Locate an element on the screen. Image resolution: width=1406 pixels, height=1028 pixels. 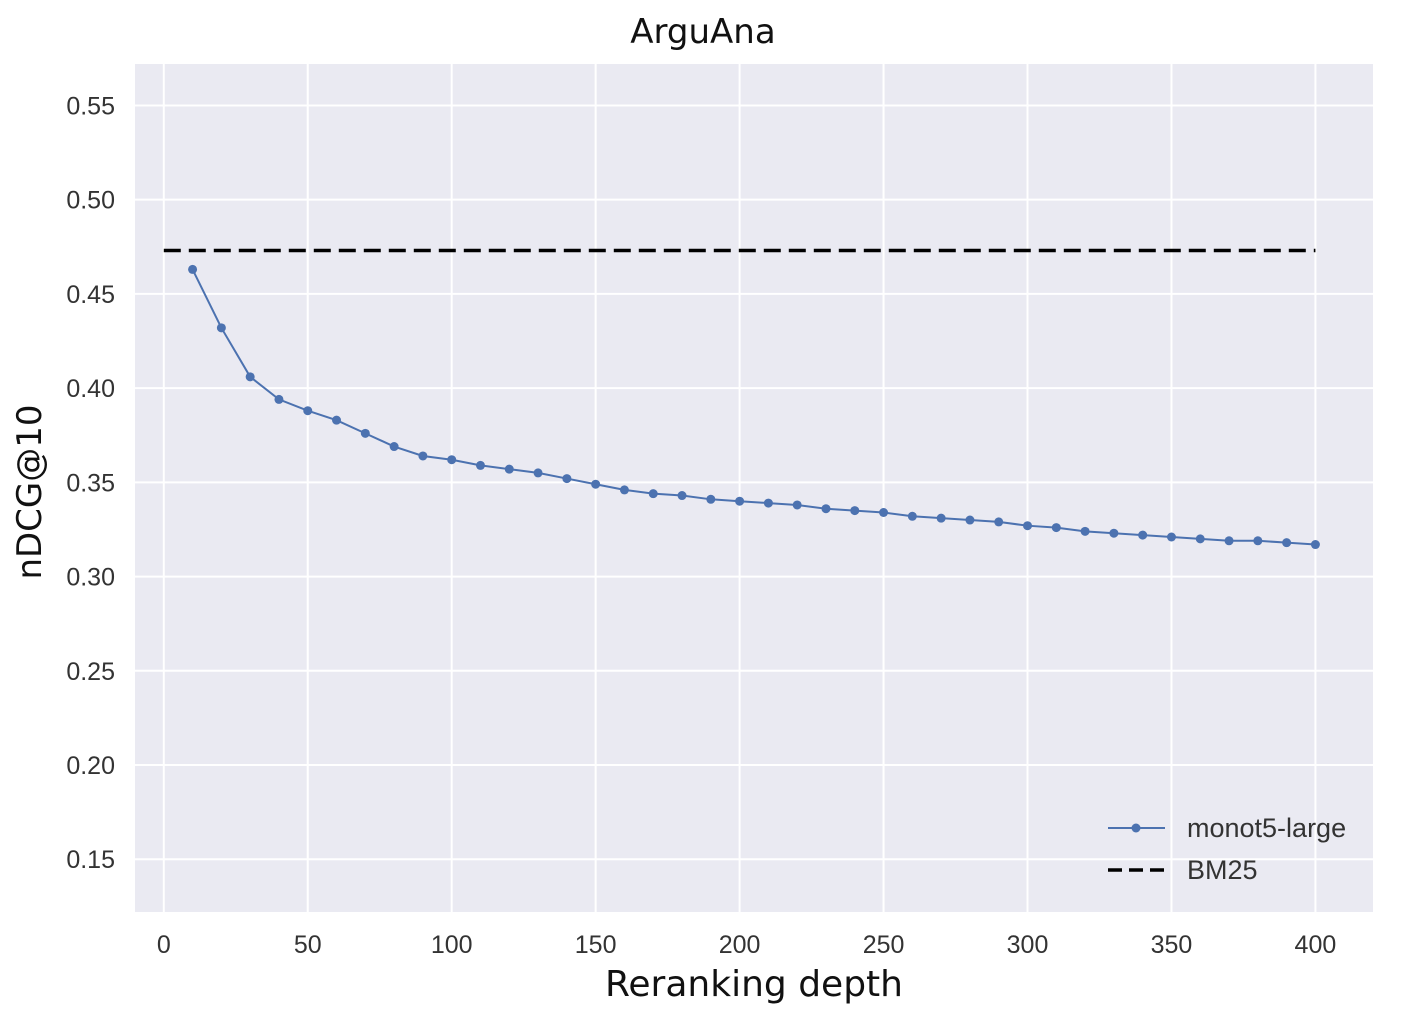
x-axis-ticks: 0 50 100 150 200 250 300 350 400 is located at coordinates (746, 945).